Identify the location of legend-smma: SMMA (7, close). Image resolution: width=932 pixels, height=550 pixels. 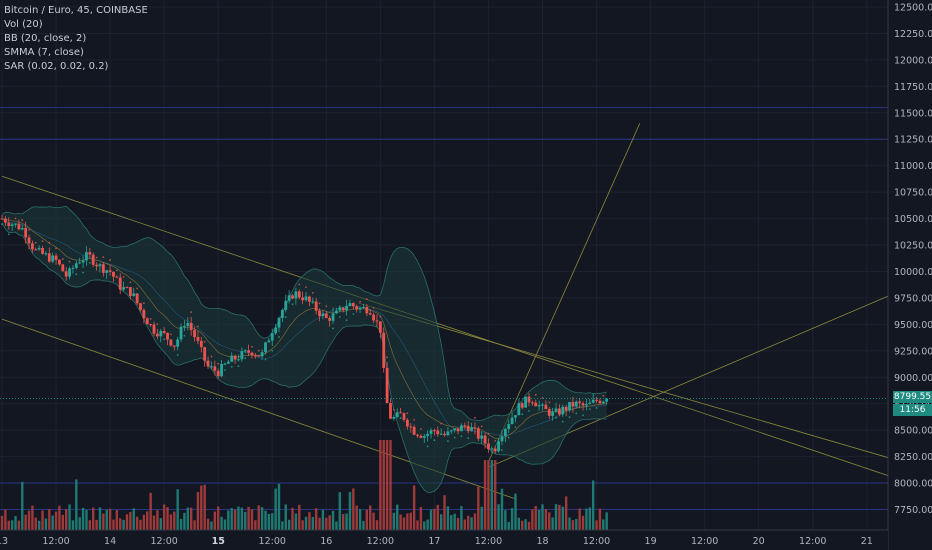
(44, 52).